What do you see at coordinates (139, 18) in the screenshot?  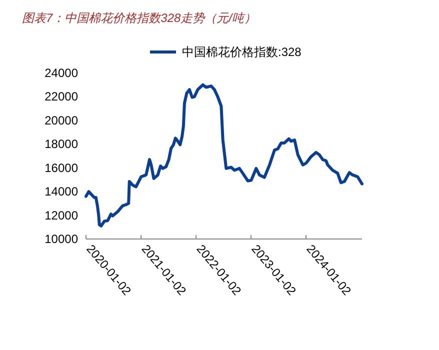 I see `chart-title: 图表7：中国棉花价格指数328走势（元/吨）` at bounding box center [139, 18].